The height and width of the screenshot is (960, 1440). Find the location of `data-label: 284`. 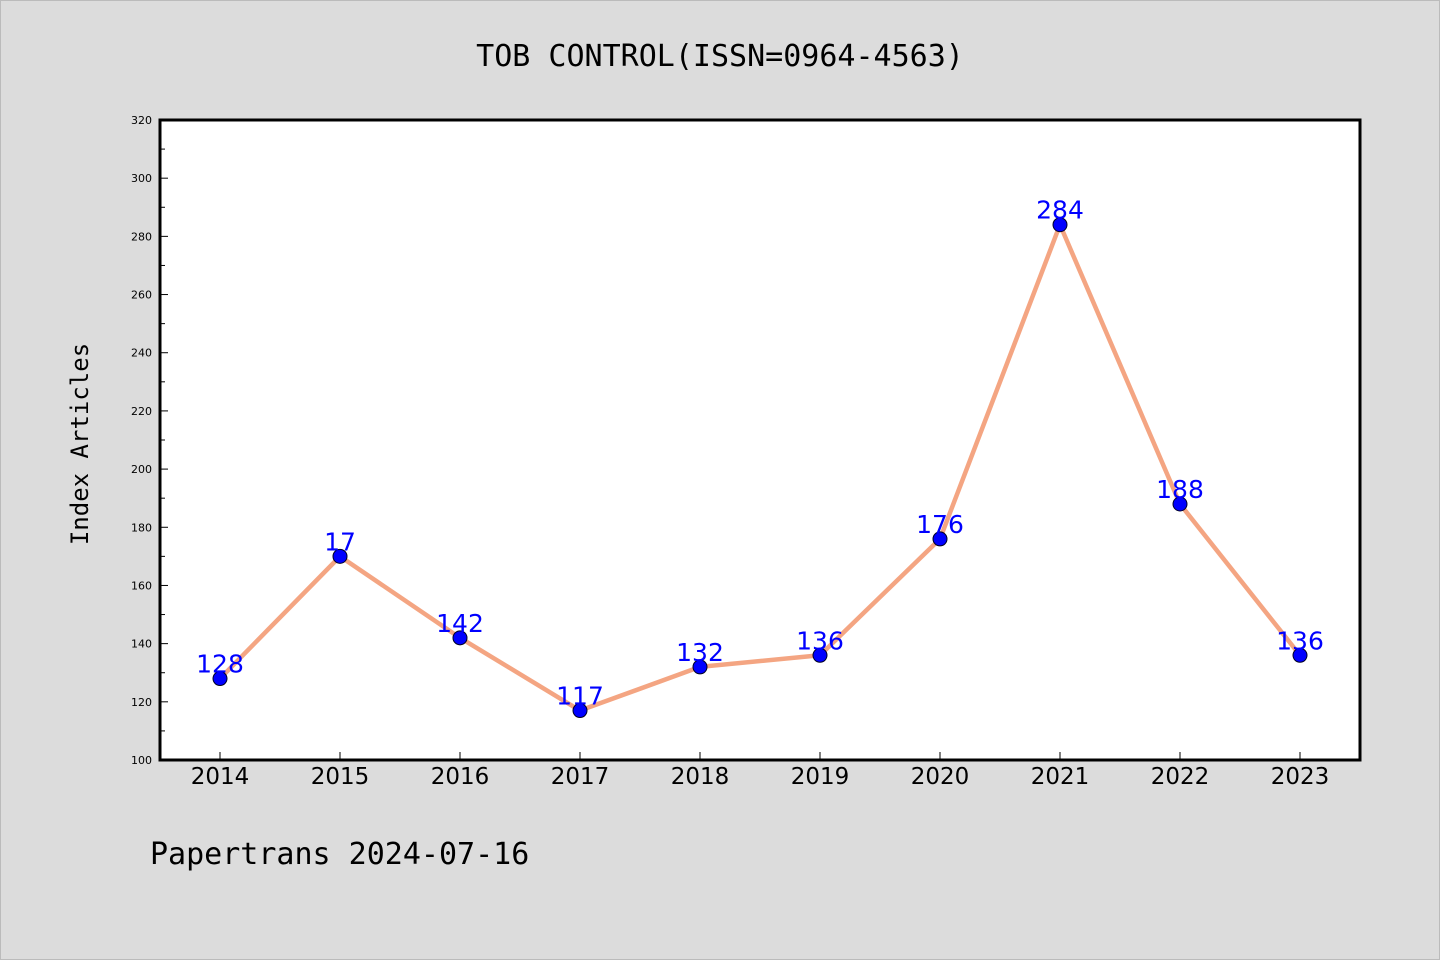

data-label: 284 is located at coordinates (1060, 210).